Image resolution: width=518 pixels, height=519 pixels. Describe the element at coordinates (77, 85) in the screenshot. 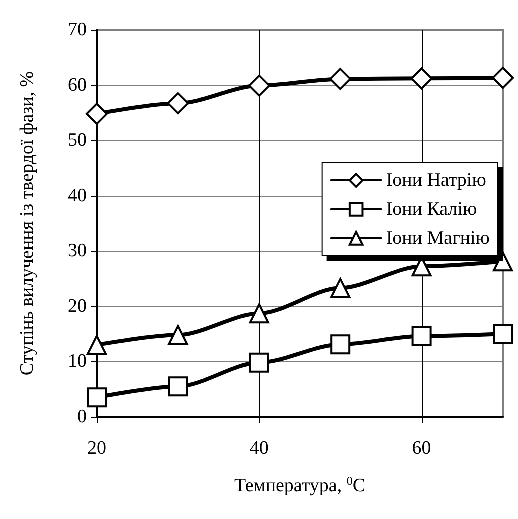

I see `y-tick-label: 60` at that location.